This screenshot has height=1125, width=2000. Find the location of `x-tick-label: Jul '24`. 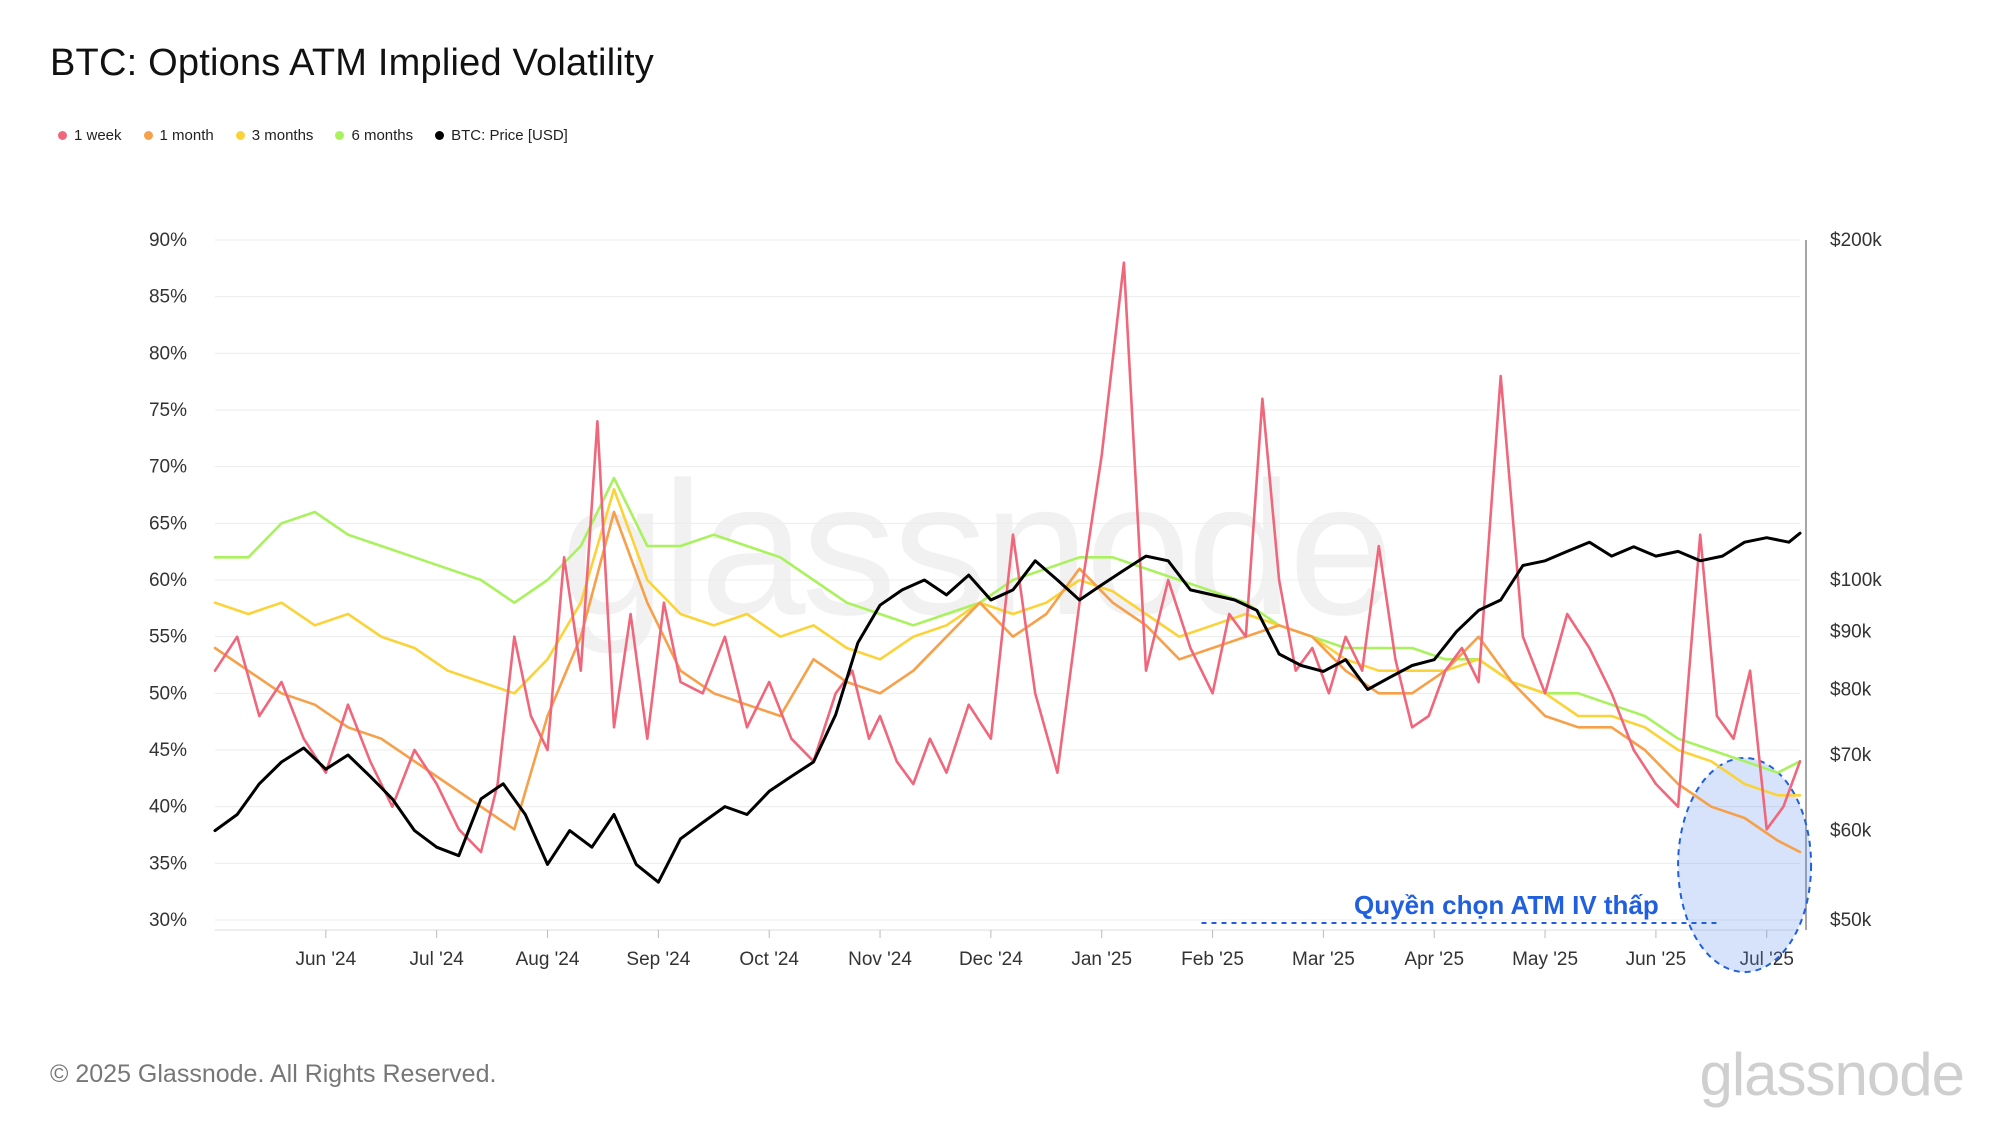

x-tick-label: Jul '24 is located at coordinates (437, 959).